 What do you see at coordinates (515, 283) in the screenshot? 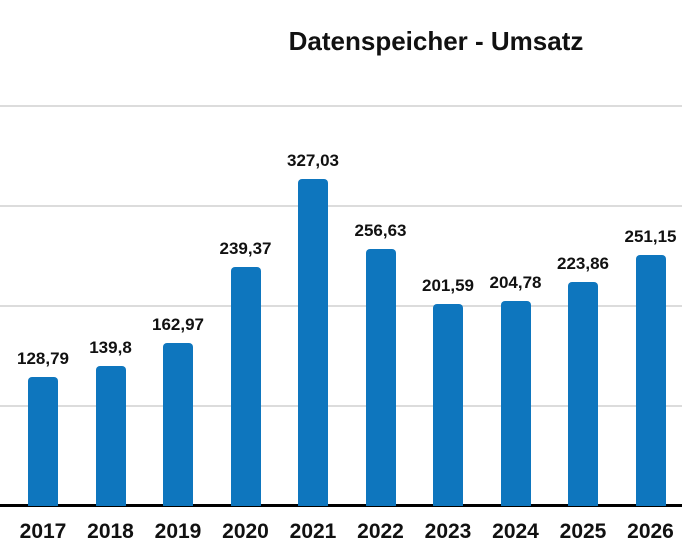
I see `value-label-2024: 204,78` at bounding box center [515, 283].